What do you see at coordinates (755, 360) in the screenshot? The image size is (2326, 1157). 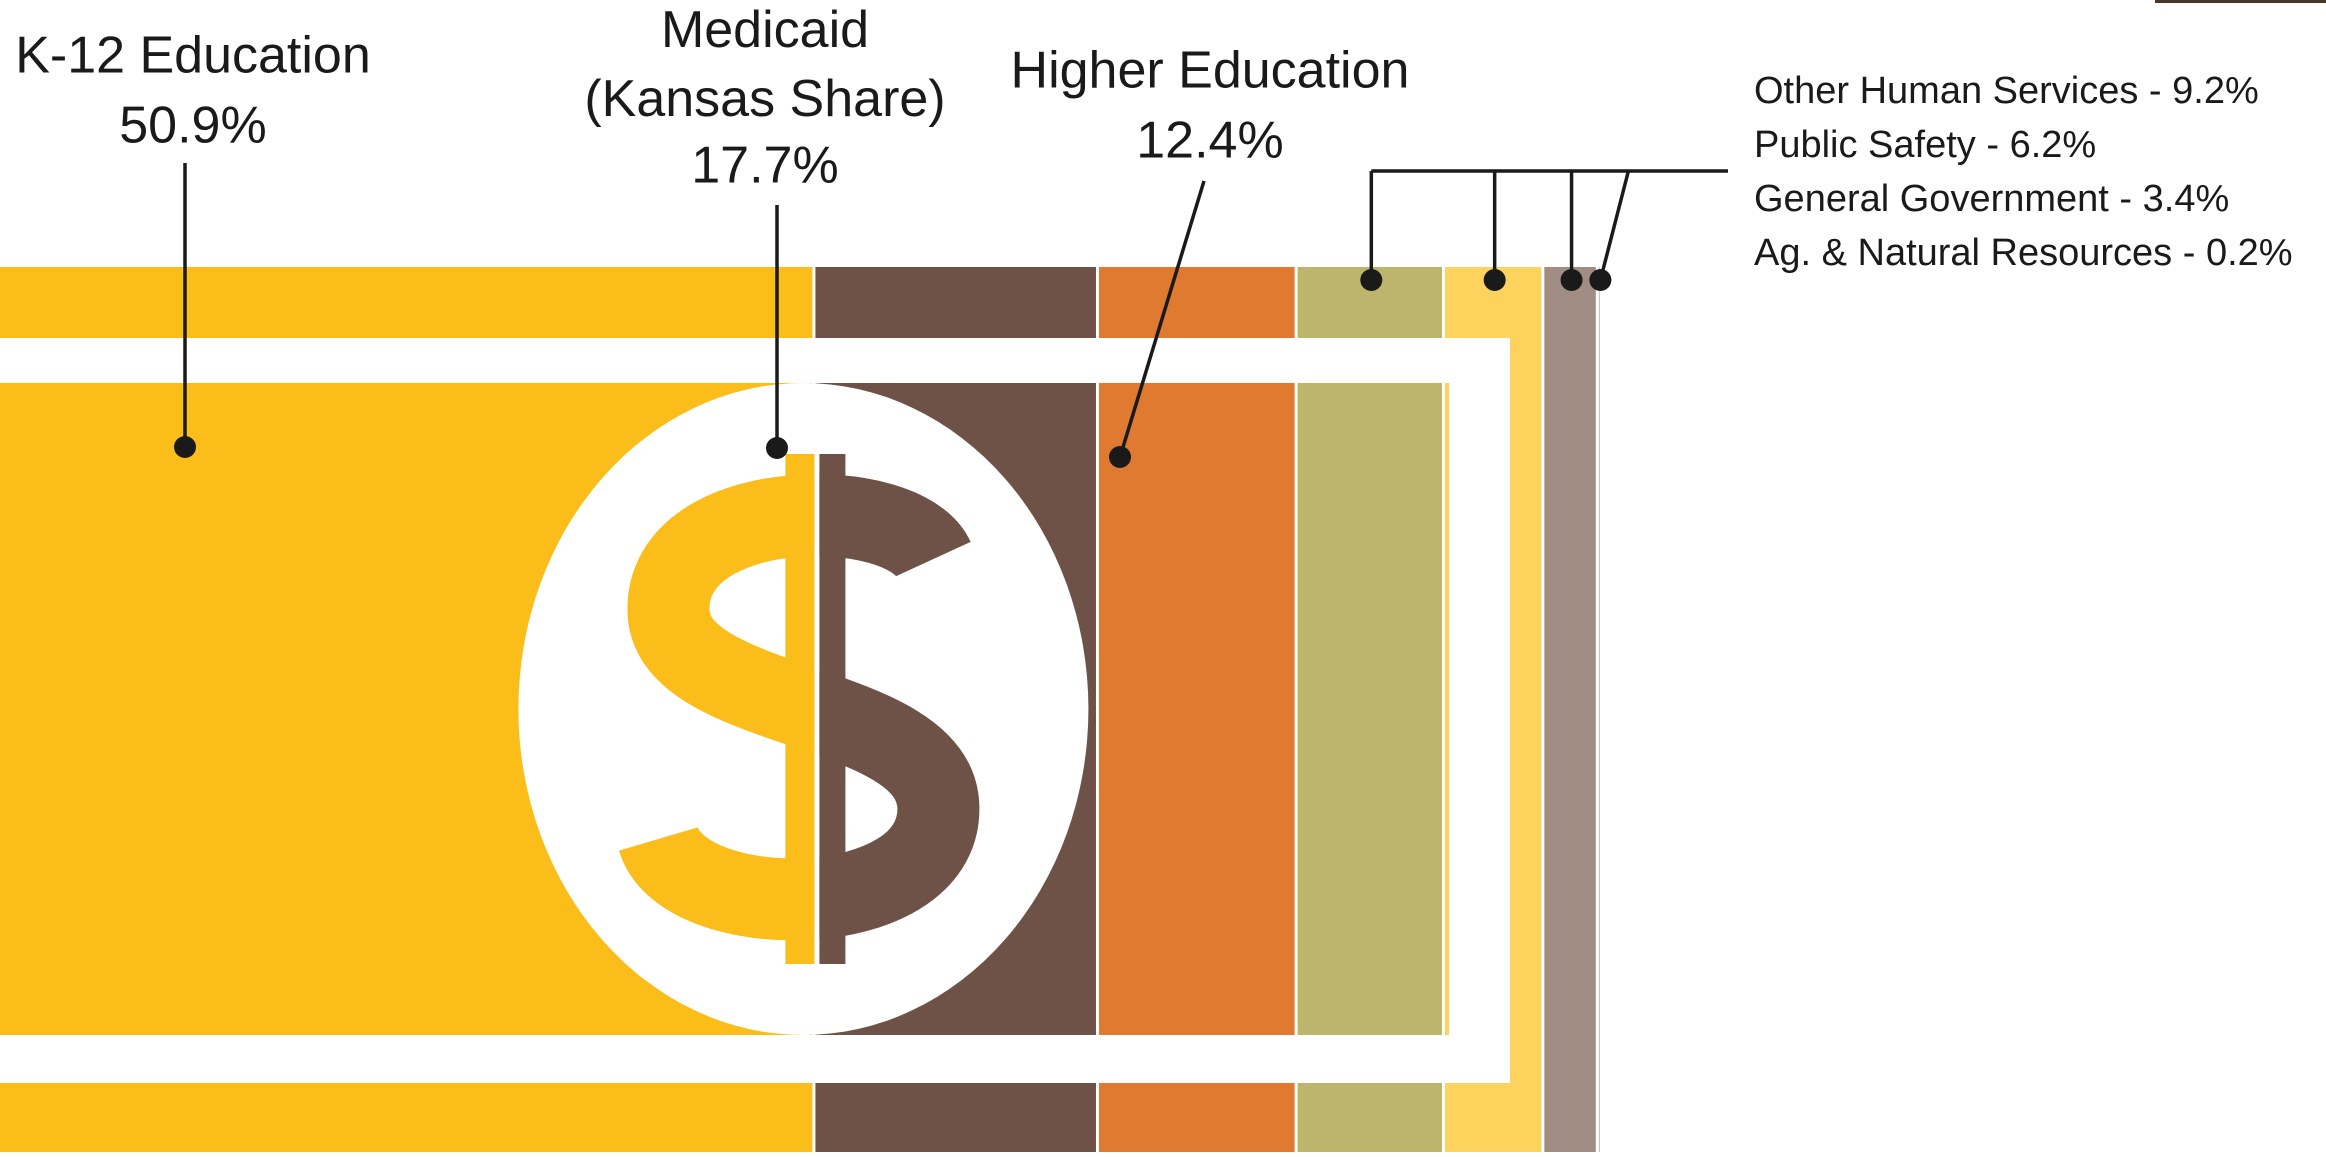 I see `frame-top` at bounding box center [755, 360].